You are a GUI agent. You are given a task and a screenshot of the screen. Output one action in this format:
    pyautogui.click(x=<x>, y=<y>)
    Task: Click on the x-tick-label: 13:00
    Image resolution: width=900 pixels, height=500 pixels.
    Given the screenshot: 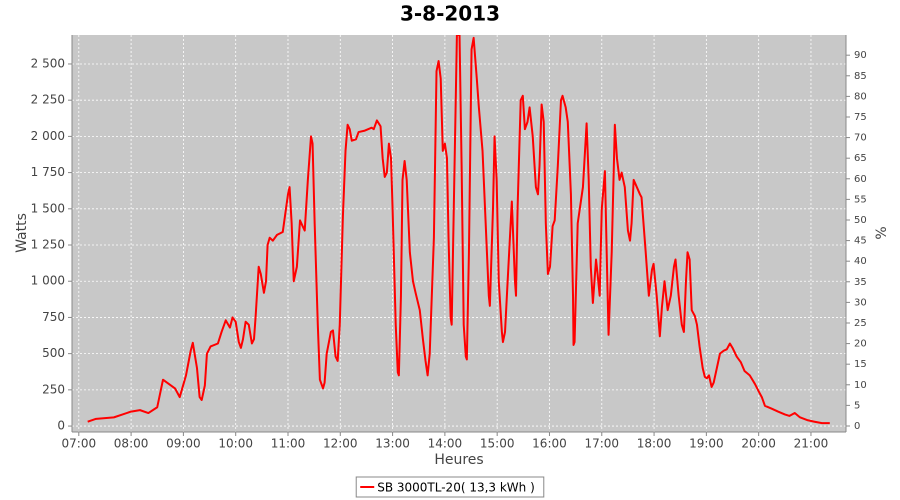 What is the action you would take?
    pyautogui.click(x=392, y=444)
    